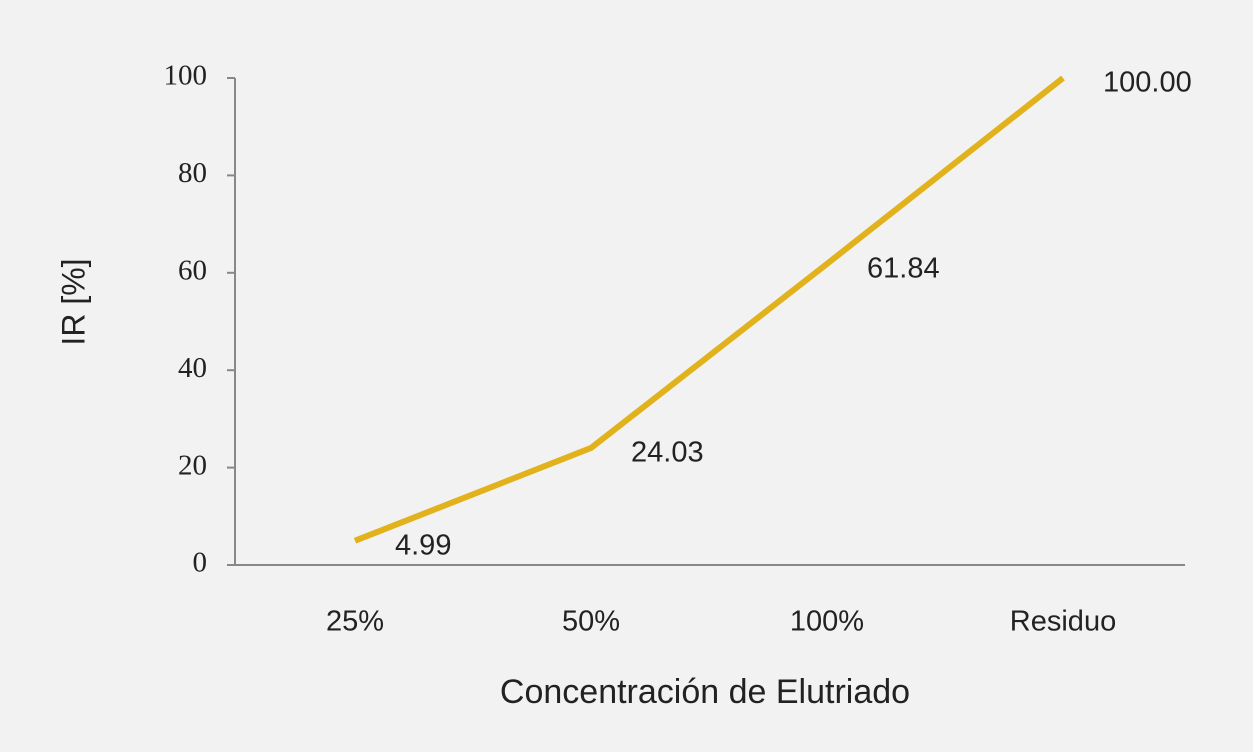  What do you see at coordinates (903, 268) in the screenshot?
I see `data-label: 61.84` at bounding box center [903, 268].